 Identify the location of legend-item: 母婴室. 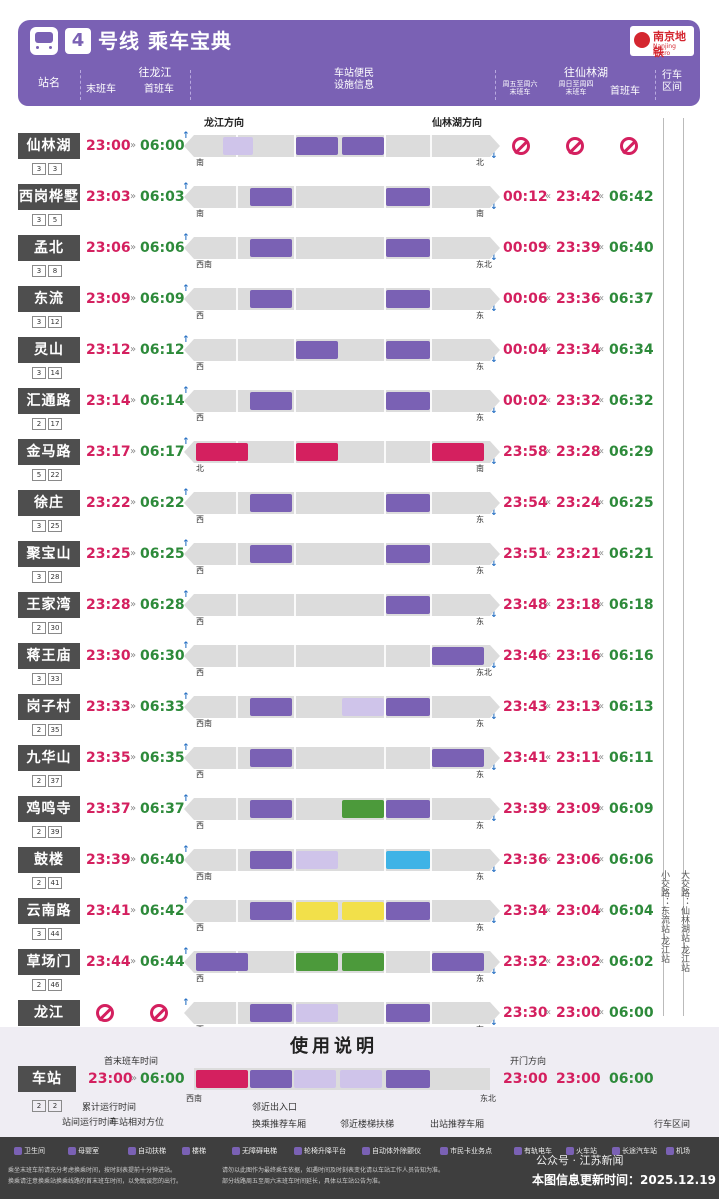
(83, 1151).